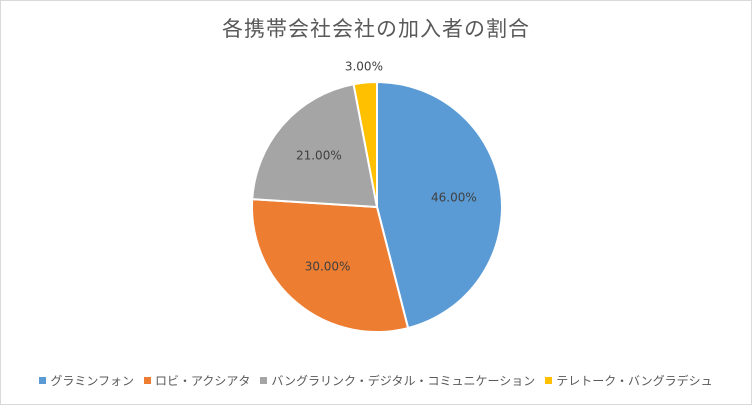  I want to click on legend-label: ロビ・アクシアタ, so click(202, 381).